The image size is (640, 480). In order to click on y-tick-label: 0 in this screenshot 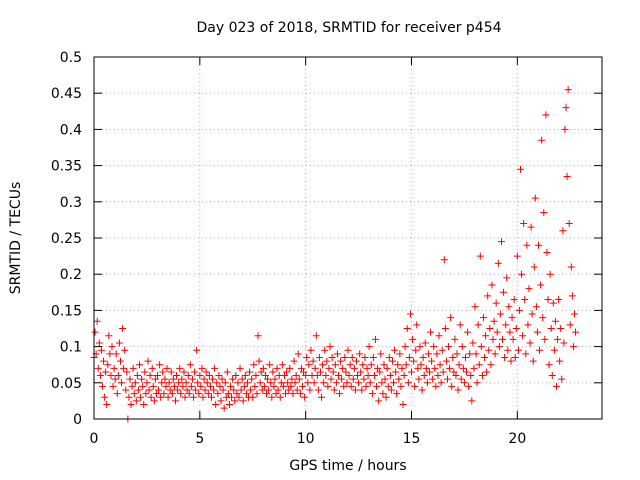, I will do `click(77, 420)`.